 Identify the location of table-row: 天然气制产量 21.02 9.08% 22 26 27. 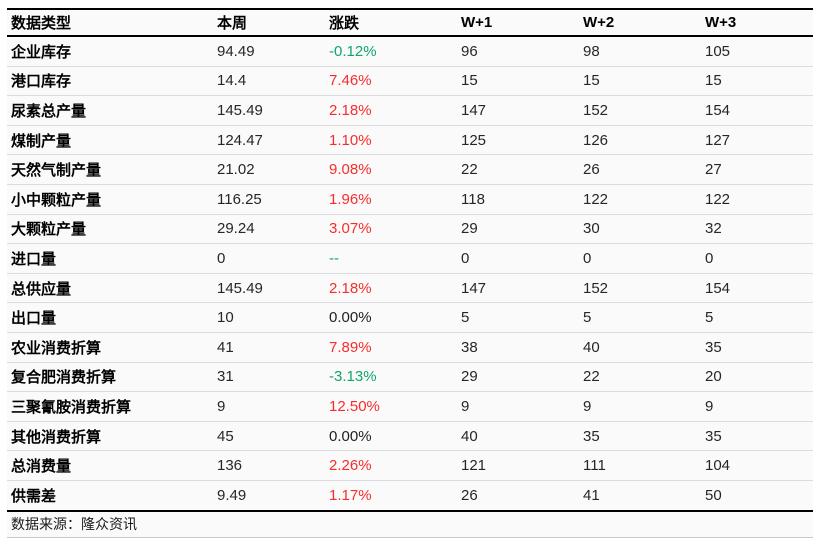
(410, 169).